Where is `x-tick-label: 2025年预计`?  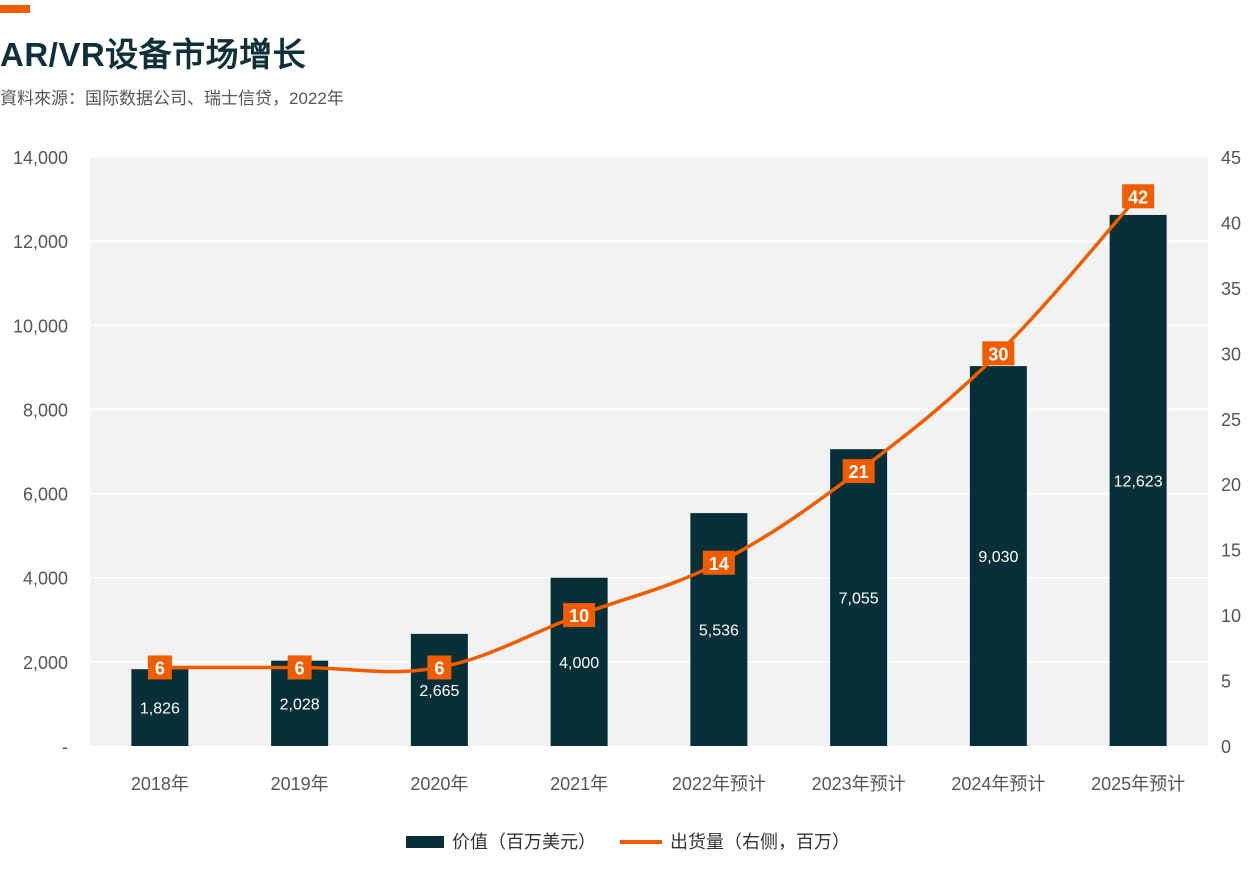
x-tick-label: 2025年预计 is located at coordinates (1138, 784).